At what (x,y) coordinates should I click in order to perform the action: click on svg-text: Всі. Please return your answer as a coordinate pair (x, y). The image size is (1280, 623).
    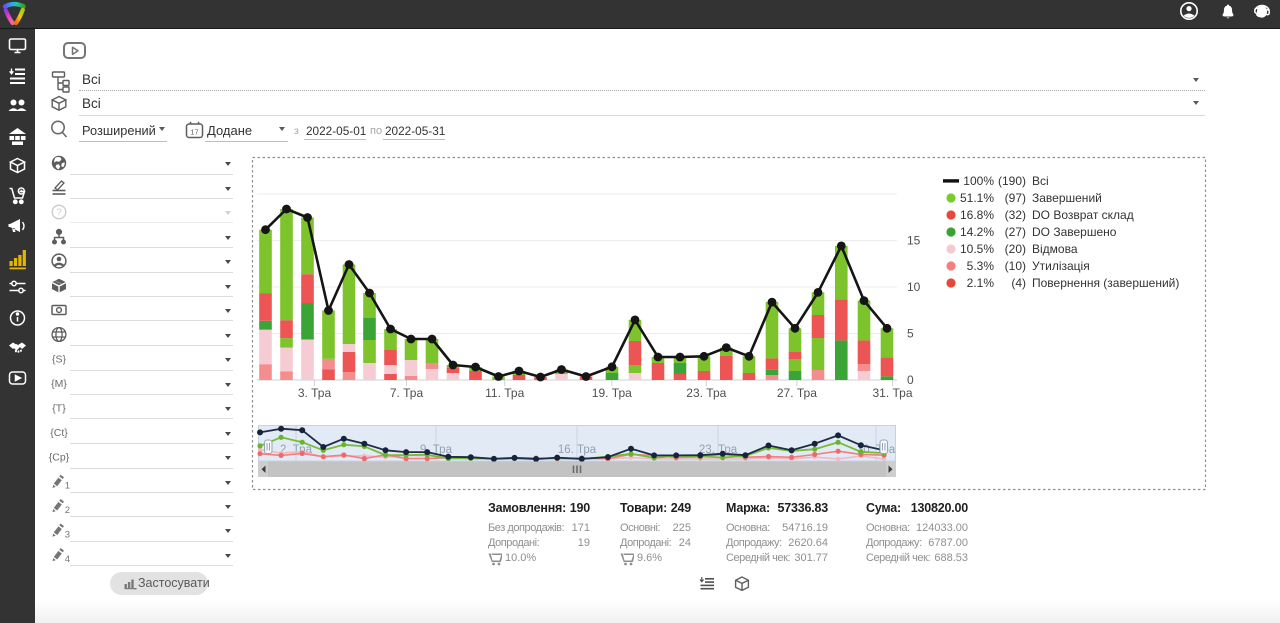
    Looking at the image, I should click on (1040, 181).